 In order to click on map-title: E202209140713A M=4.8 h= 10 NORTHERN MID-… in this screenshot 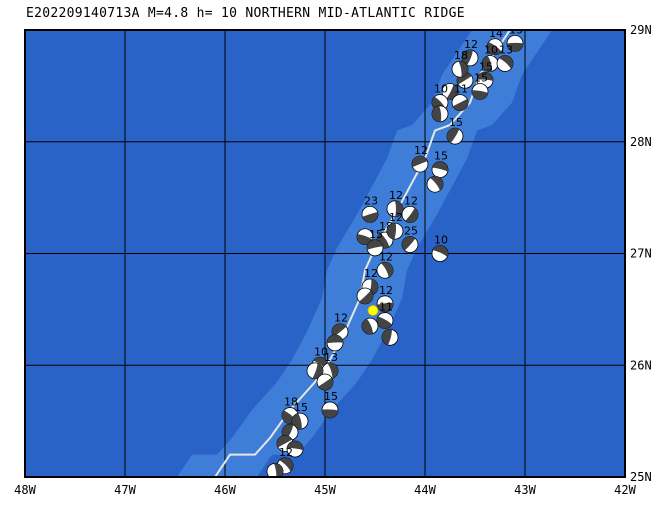, I will do `click(245, 13)`.